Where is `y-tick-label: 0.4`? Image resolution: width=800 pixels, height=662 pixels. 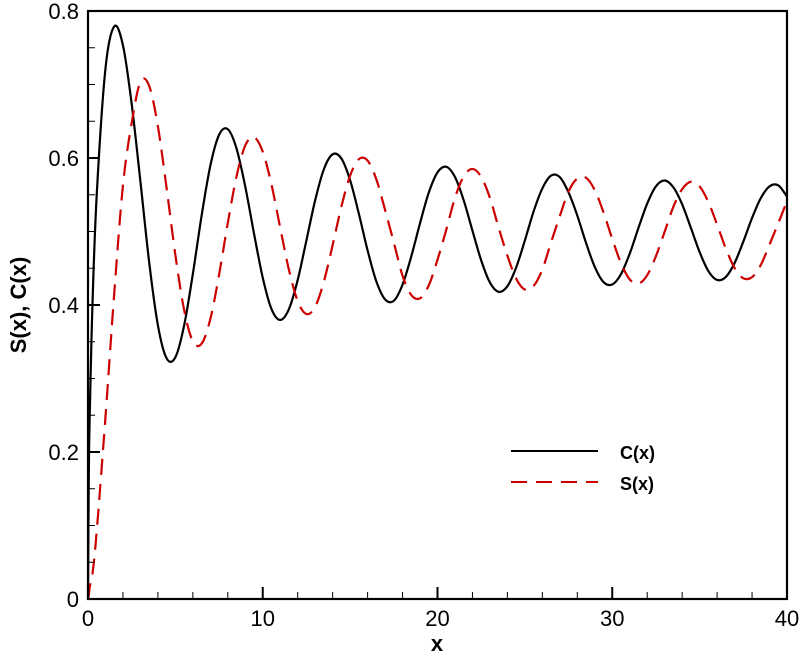 y-tick-label: 0.4 is located at coordinates (63, 305).